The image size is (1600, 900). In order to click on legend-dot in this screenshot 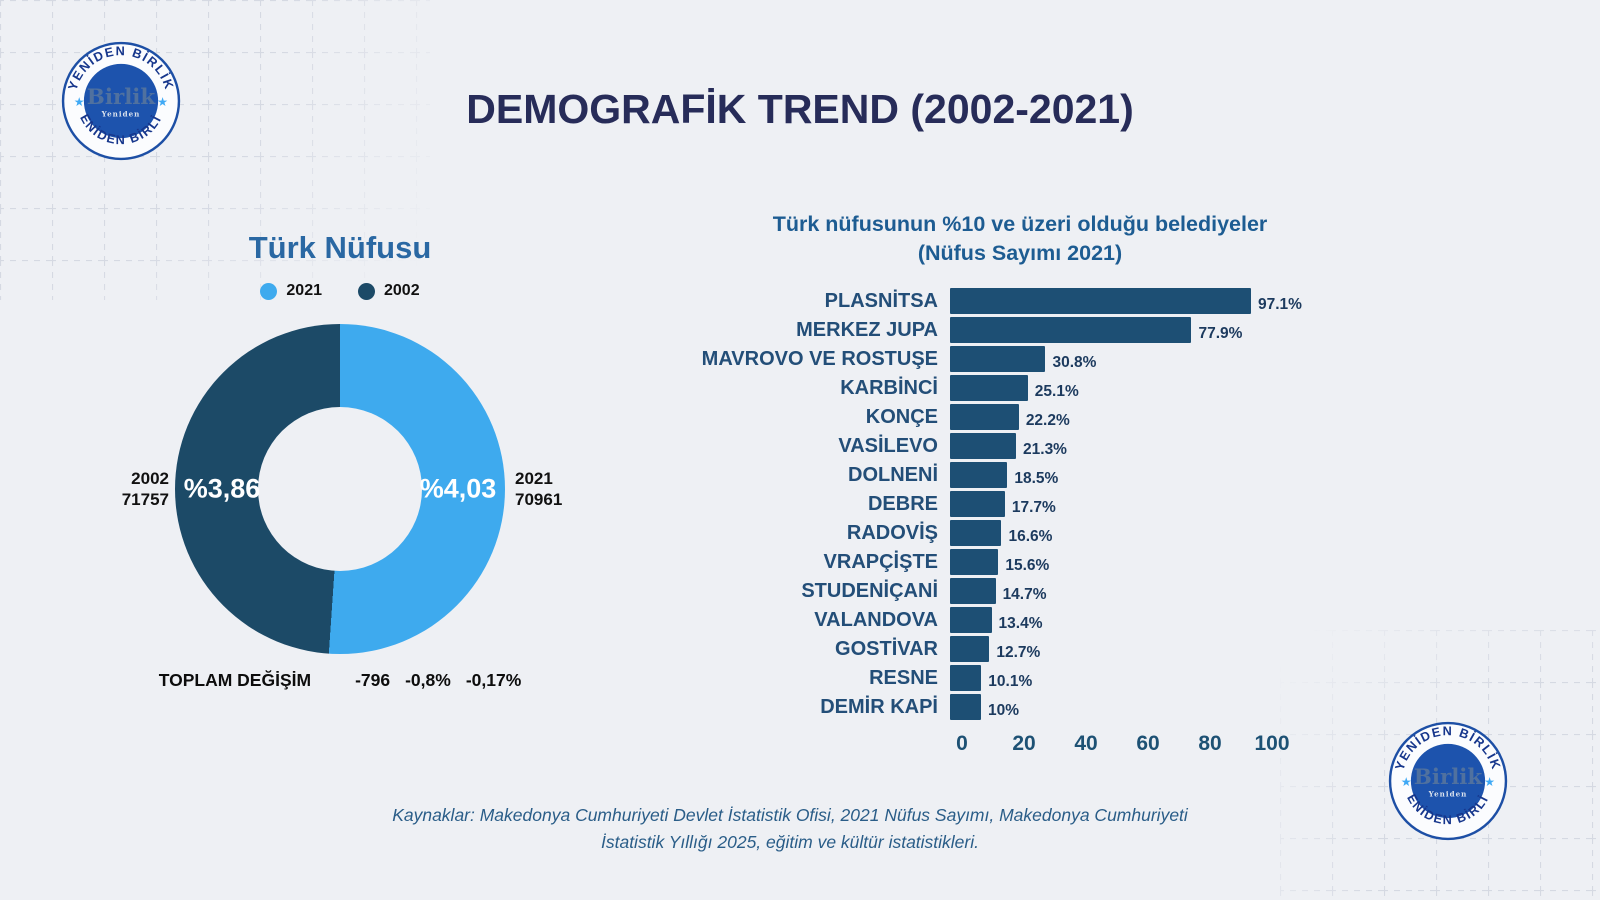, I will do `click(269, 291)`.